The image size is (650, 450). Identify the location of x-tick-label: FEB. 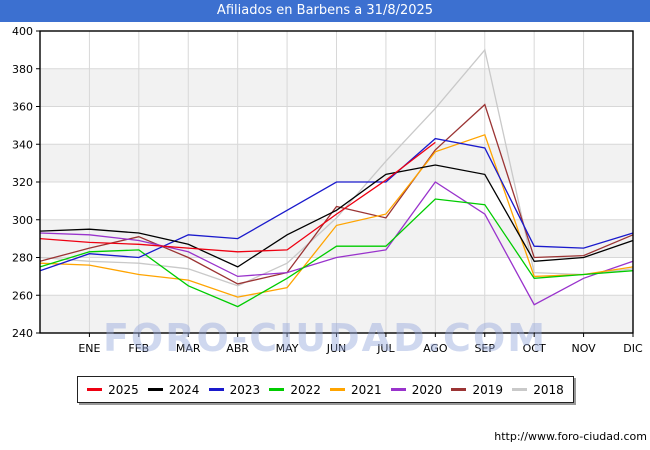
(138, 348).